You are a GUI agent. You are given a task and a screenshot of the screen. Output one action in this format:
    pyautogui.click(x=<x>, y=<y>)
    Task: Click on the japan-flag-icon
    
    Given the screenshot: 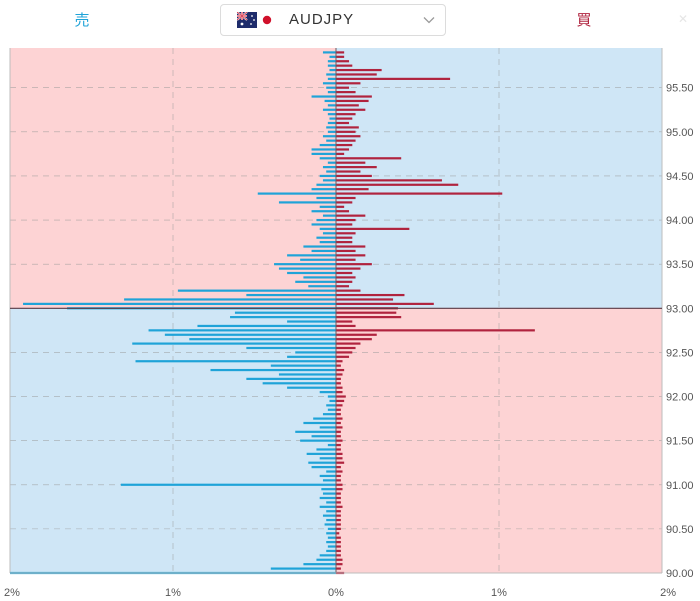 What is the action you would take?
    pyautogui.click(x=267, y=20)
    